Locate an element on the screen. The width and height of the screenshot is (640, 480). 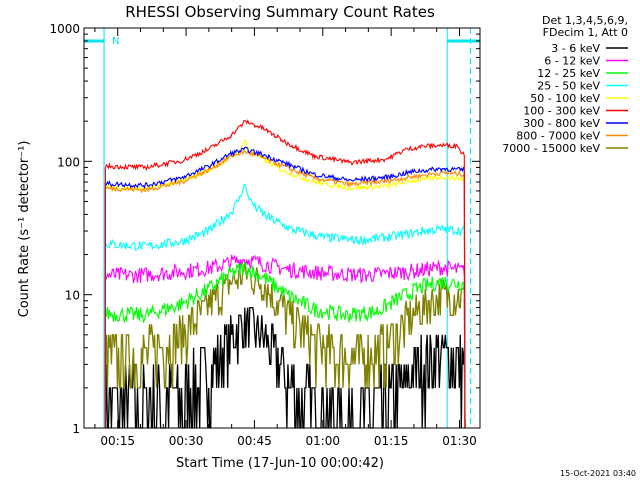
legend-label: 800 - 7000 keV is located at coordinates (558, 136).